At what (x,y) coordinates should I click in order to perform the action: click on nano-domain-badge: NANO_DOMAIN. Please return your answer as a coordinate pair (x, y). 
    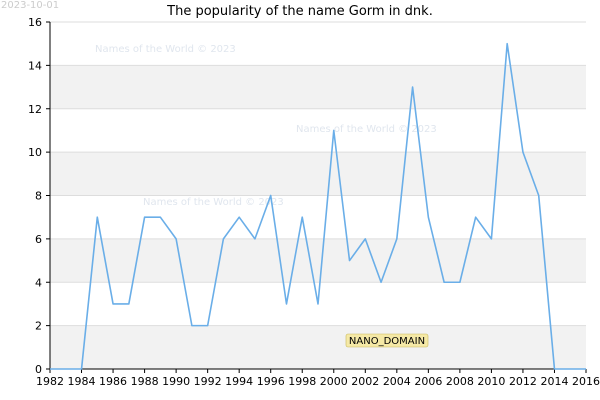
    Looking at the image, I should click on (387, 340).